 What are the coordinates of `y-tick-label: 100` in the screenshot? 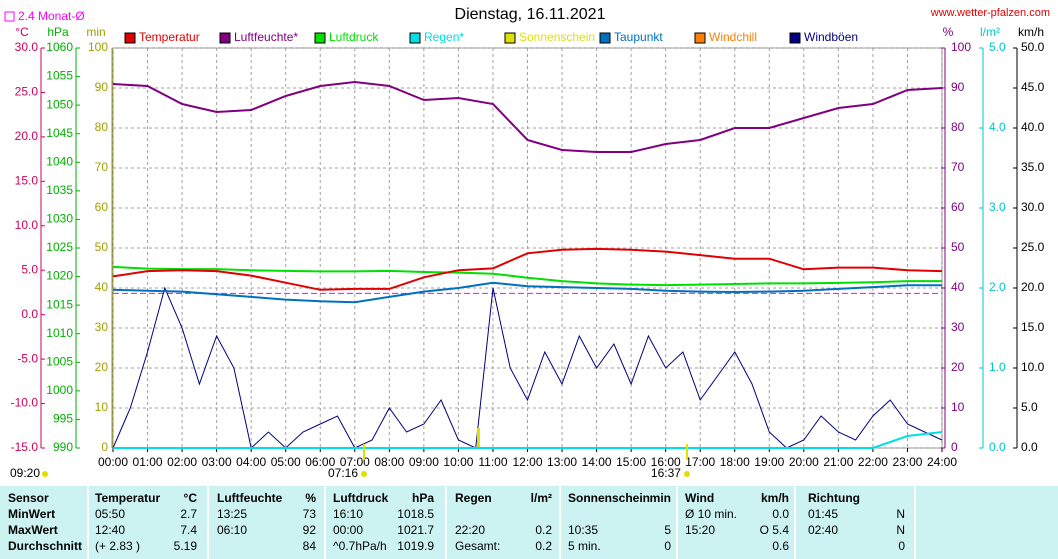 It's located at (961, 47).